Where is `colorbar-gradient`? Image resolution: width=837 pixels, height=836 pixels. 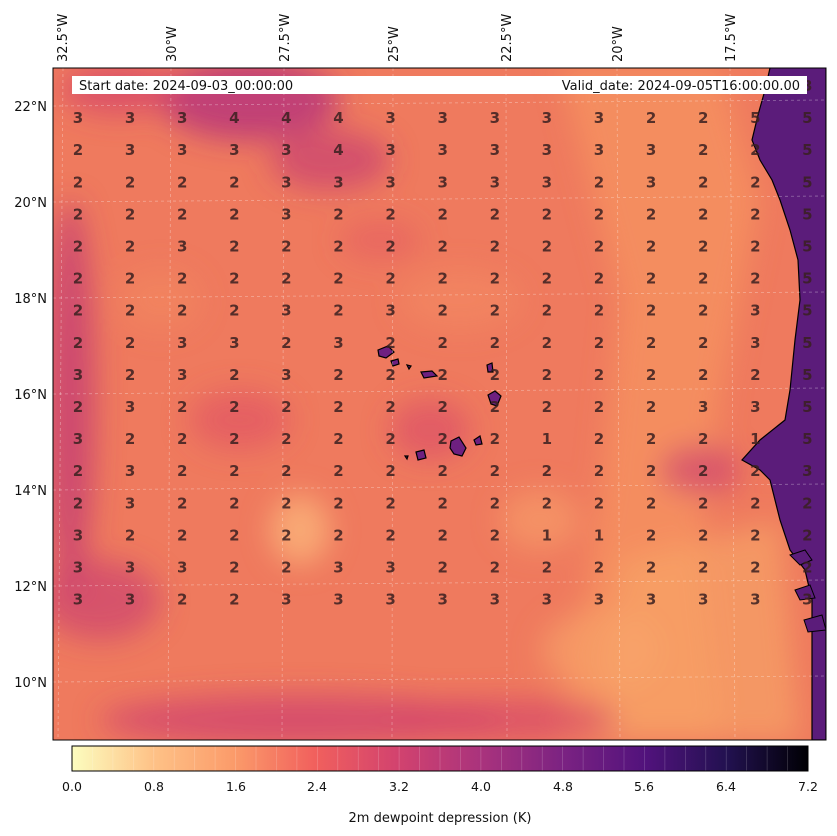 colorbar-gradient is located at coordinates (440, 758).